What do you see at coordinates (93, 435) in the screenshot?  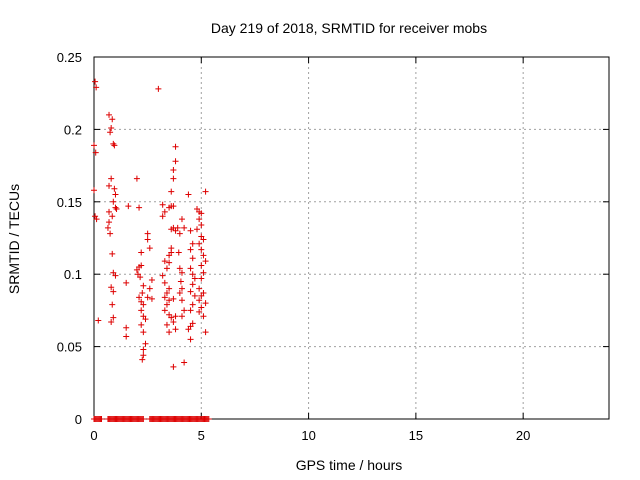 I see `x-tick-label: 0` at bounding box center [93, 435].